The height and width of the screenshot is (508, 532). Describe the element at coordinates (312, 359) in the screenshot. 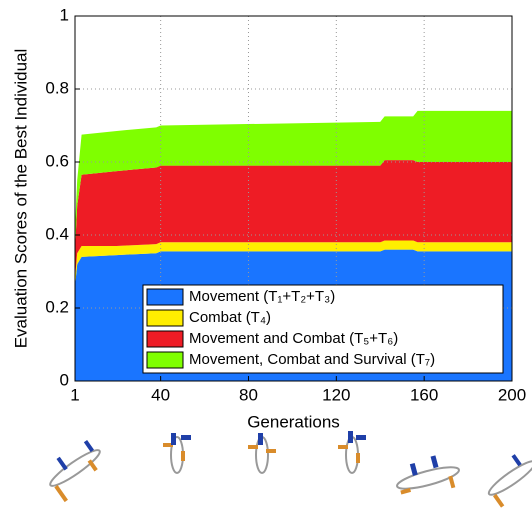

I see `legend-label: Movement, Combat and Survival (T₇)` at that location.